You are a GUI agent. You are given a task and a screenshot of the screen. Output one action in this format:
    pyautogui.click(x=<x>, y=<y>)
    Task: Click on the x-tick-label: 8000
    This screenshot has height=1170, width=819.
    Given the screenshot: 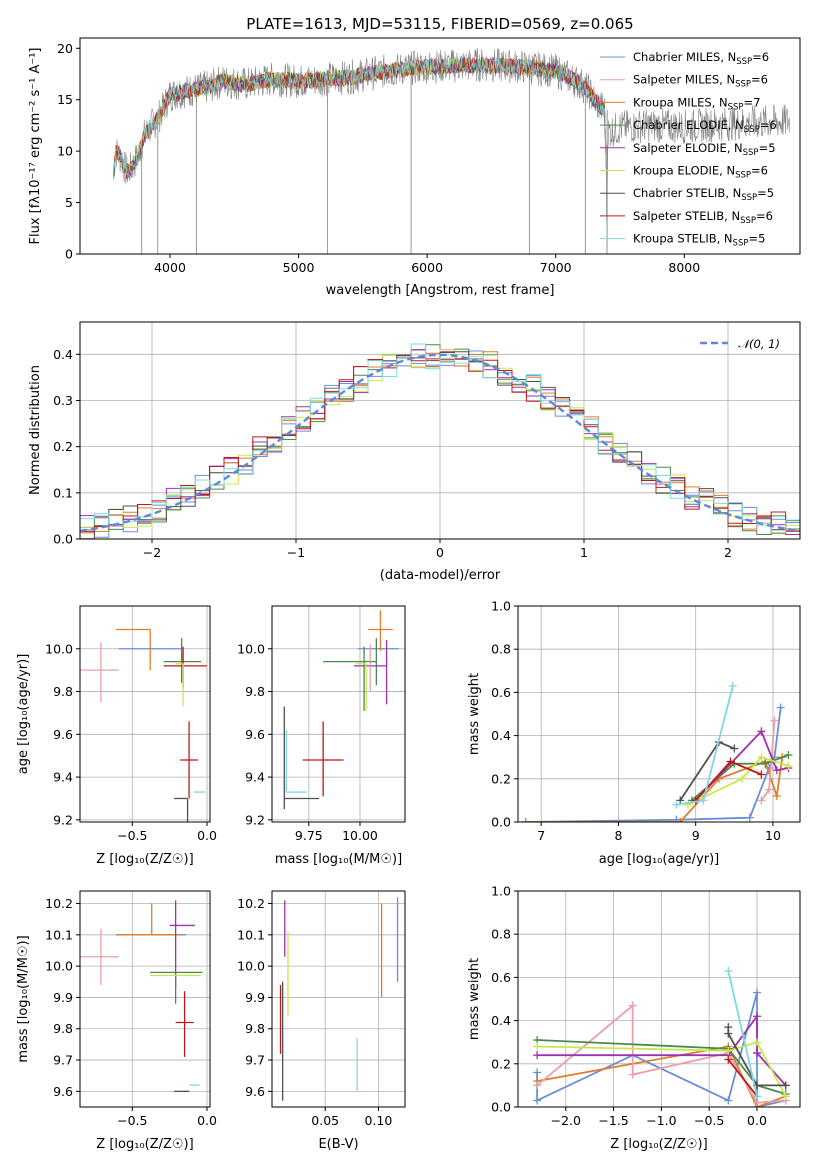 What is the action you would take?
    pyautogui.click(x=684, y=267)
    